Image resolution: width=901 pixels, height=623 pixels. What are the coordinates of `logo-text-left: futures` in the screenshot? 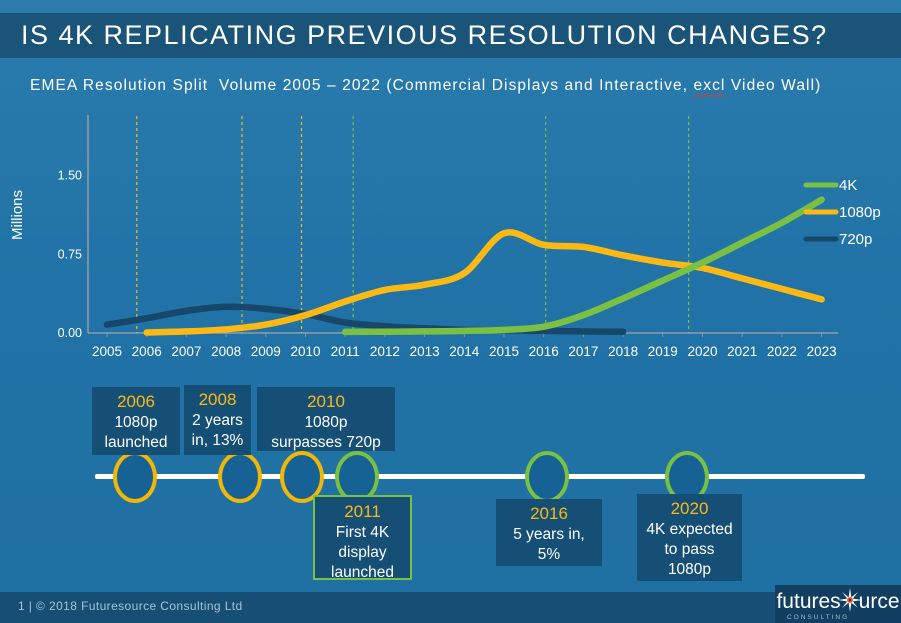 It's located at (808, 601).